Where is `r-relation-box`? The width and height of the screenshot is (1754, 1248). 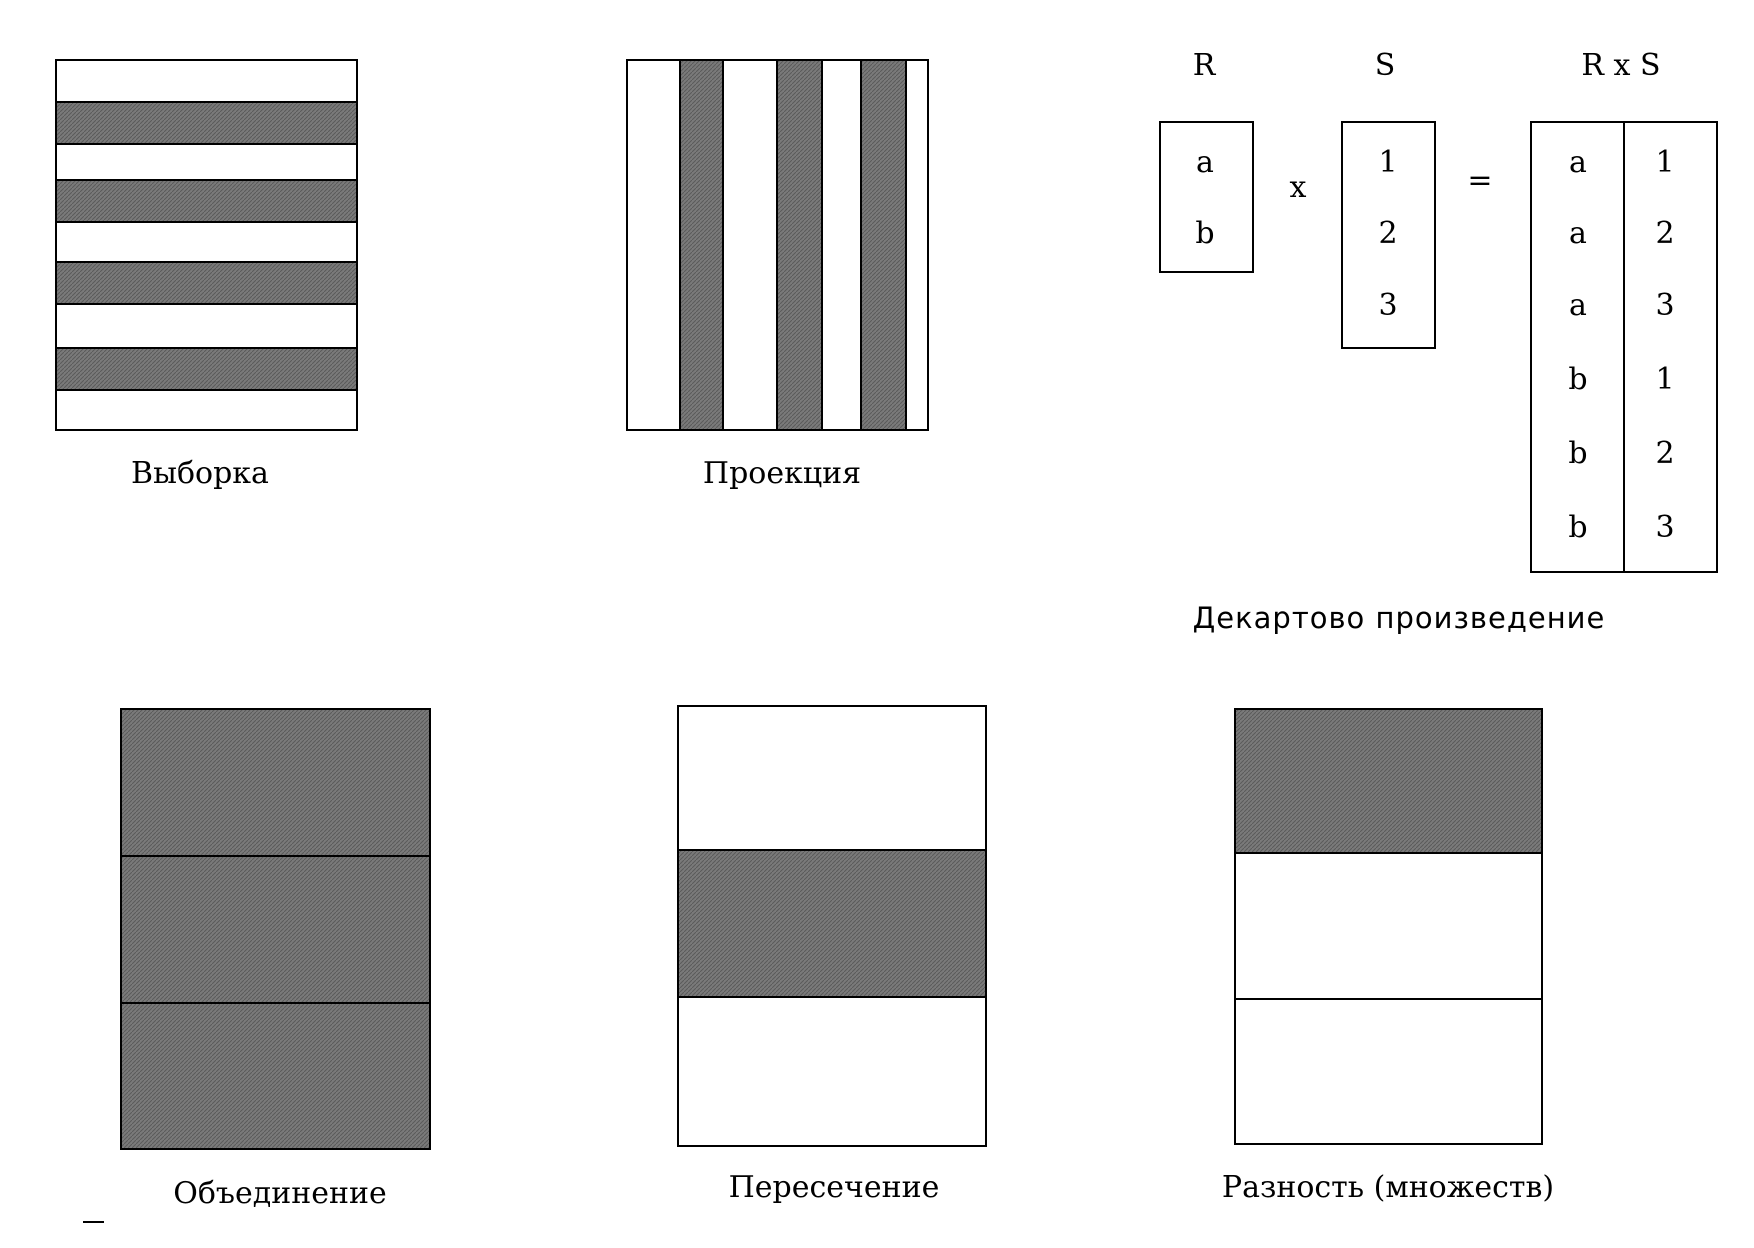
r-relation-box is located at coordinates (1206, 197).